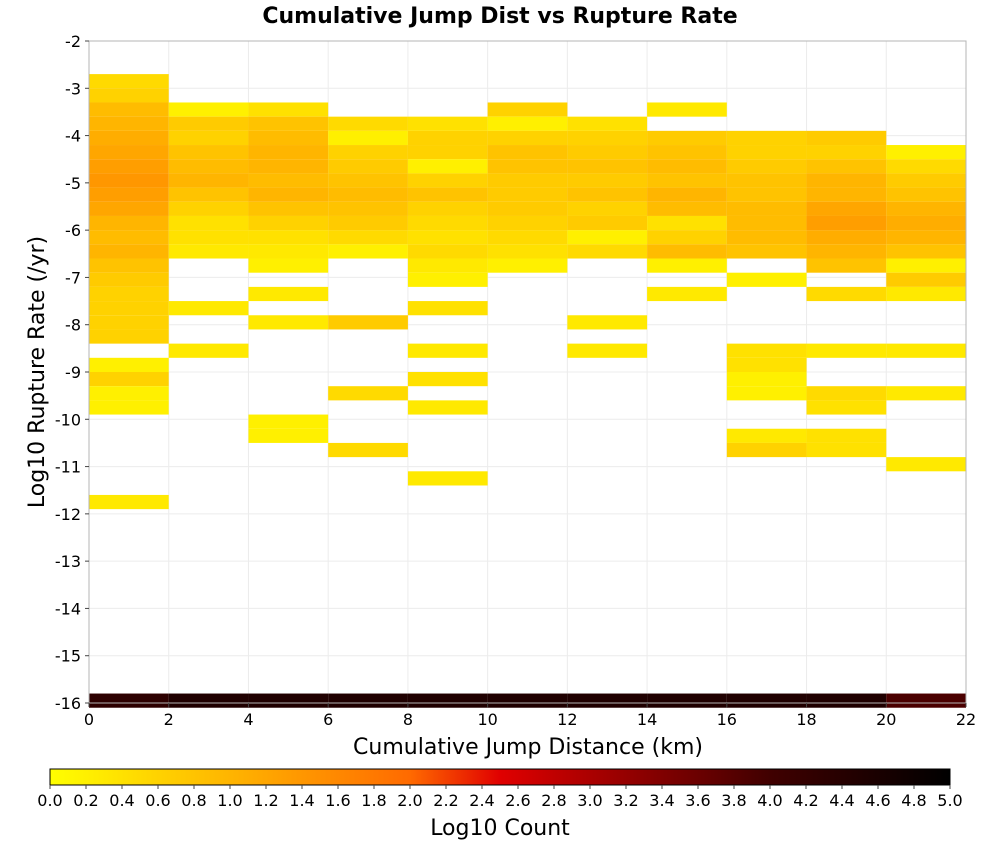 This screenshot has height=854, width=1000. What do you see at coordinates (481, 800) in the screenshot?
I see `colorbar-tick-label: 2.4` at bounding box center [481, 800].